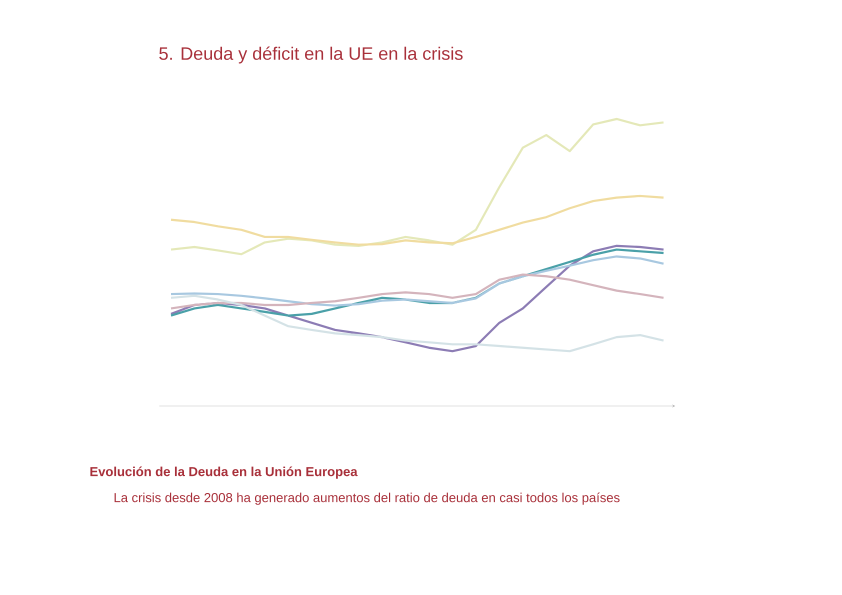 This screenshot has width=842, height=595. I want to click on text: Evolución de la Deuda en la Unión Europea, so click(224, 472).